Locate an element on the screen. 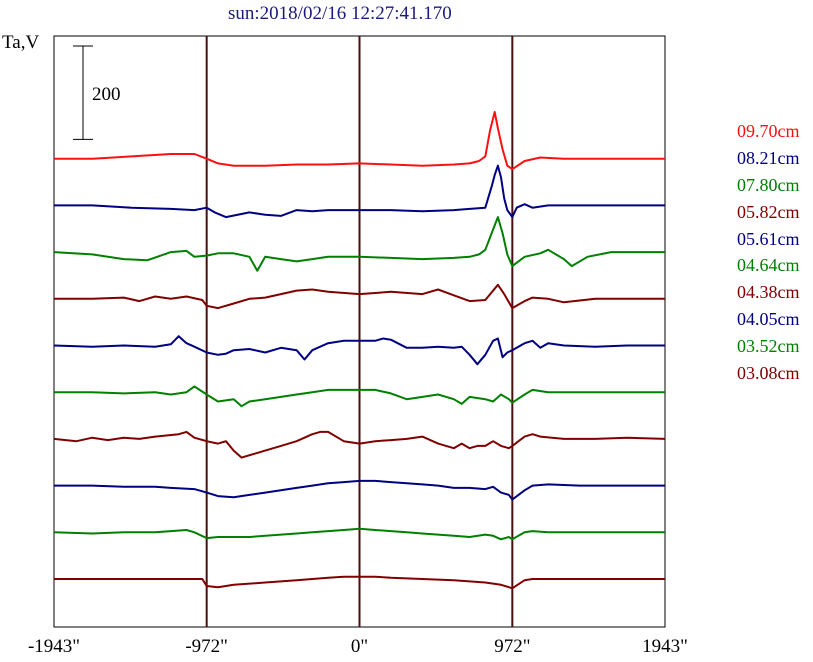 The height and width of the screenshot is (662, 813). legend-item: 08.21cm is located at coordinates (768, 157).